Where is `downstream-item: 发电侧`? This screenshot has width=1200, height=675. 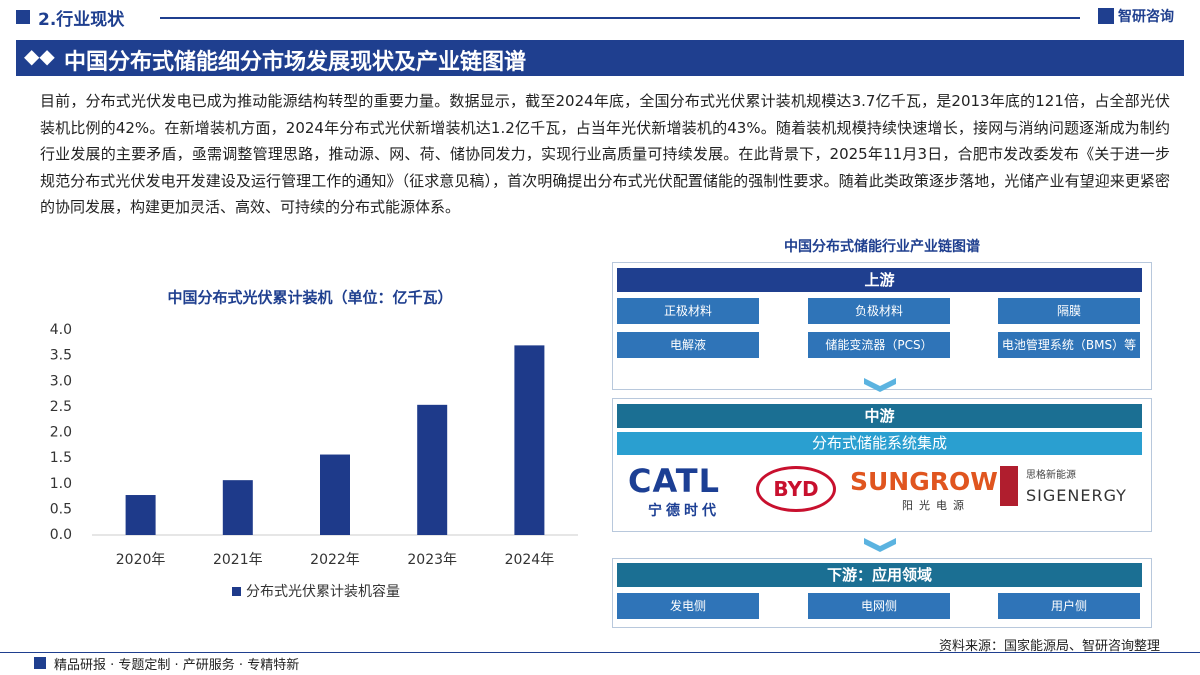 downstream-item: 发电侧 is located at coordinates (688, 606).